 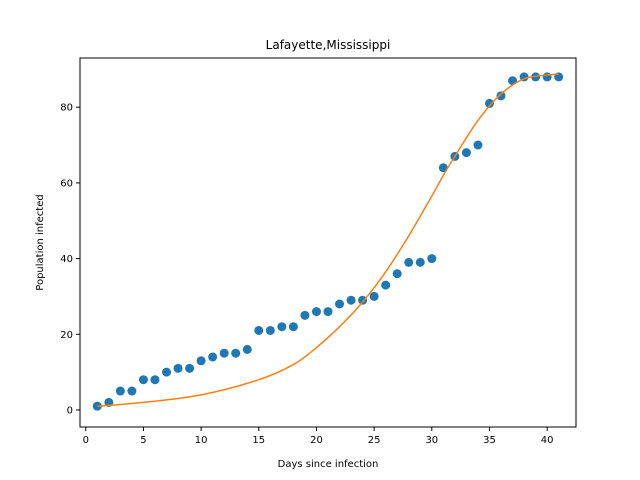 What do you see at coordinates (328, 45) in the screenshot?
I see `chart-title: Lafayette,Mississippi` at bounding box center [328, 45].